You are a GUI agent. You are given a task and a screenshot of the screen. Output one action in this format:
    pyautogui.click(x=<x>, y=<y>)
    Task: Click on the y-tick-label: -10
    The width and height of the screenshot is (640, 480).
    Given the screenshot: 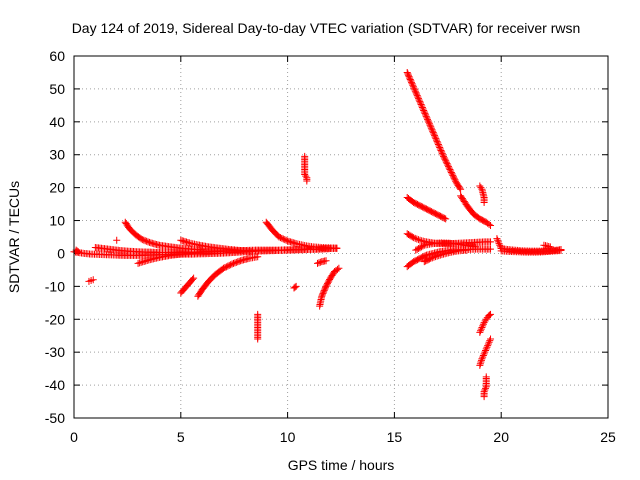 What is the action you would take?
    pyautogui.click(x=55, y=286)
    